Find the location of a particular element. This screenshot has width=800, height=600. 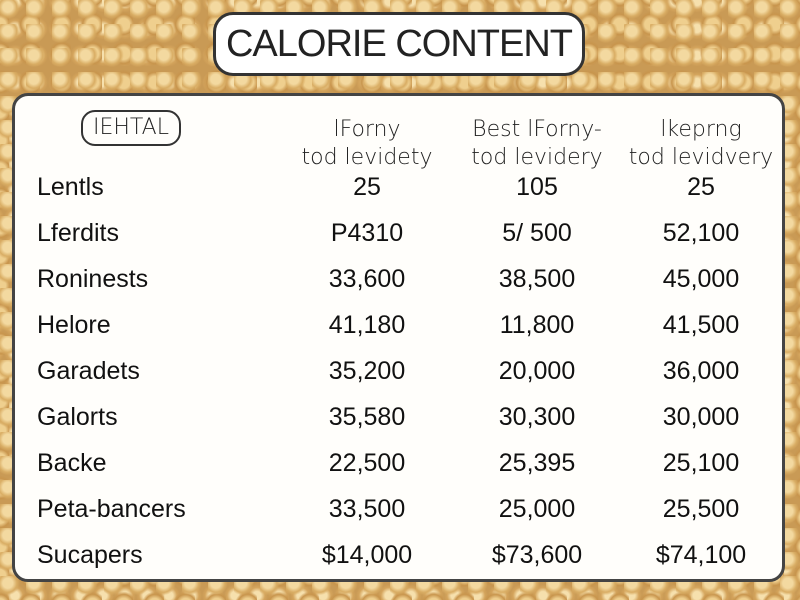

cell-value: 25,100 is located at coordinates (701, 463).